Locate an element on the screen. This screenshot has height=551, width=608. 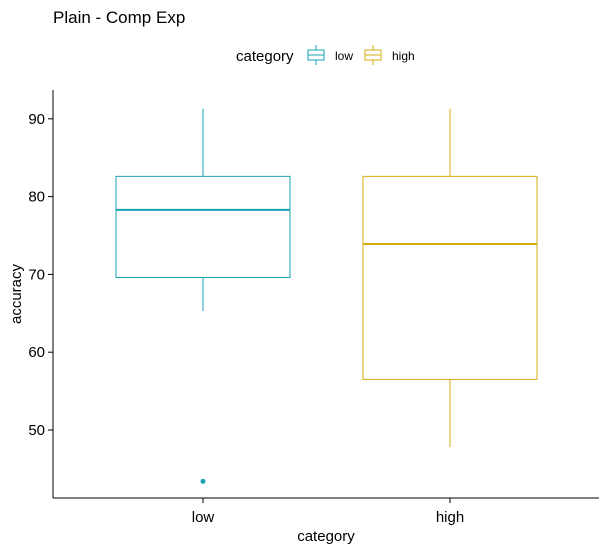
x-axis-label: category is located at coordinates (326, 536).